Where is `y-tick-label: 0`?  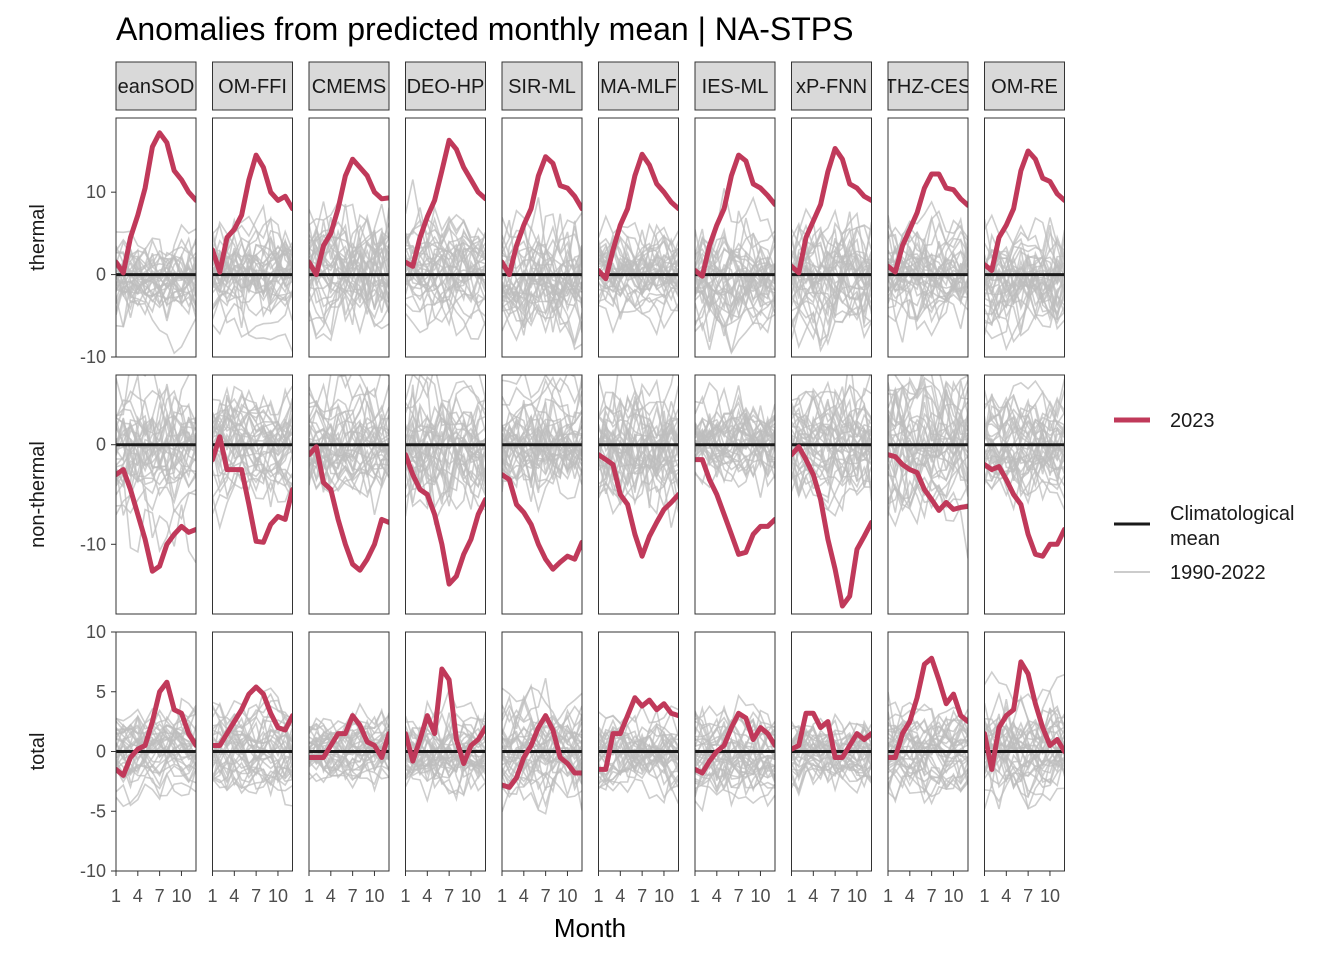 y-tick-label: 0 is located at coordinates (101, 752).